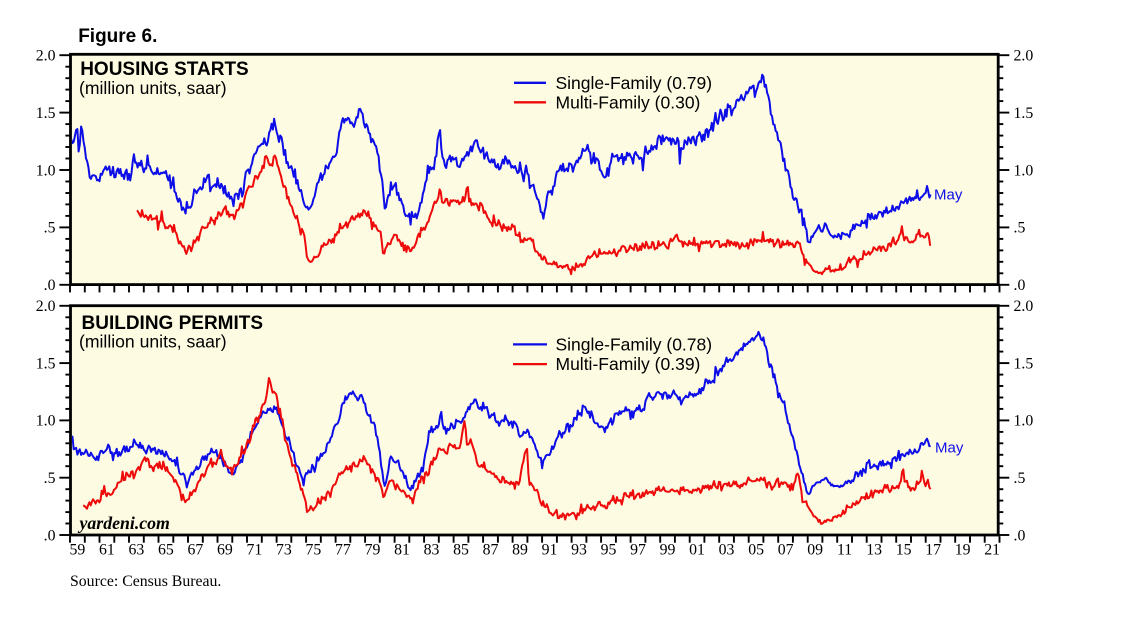  I want to click on svg-text: 61, so click(107, 549).